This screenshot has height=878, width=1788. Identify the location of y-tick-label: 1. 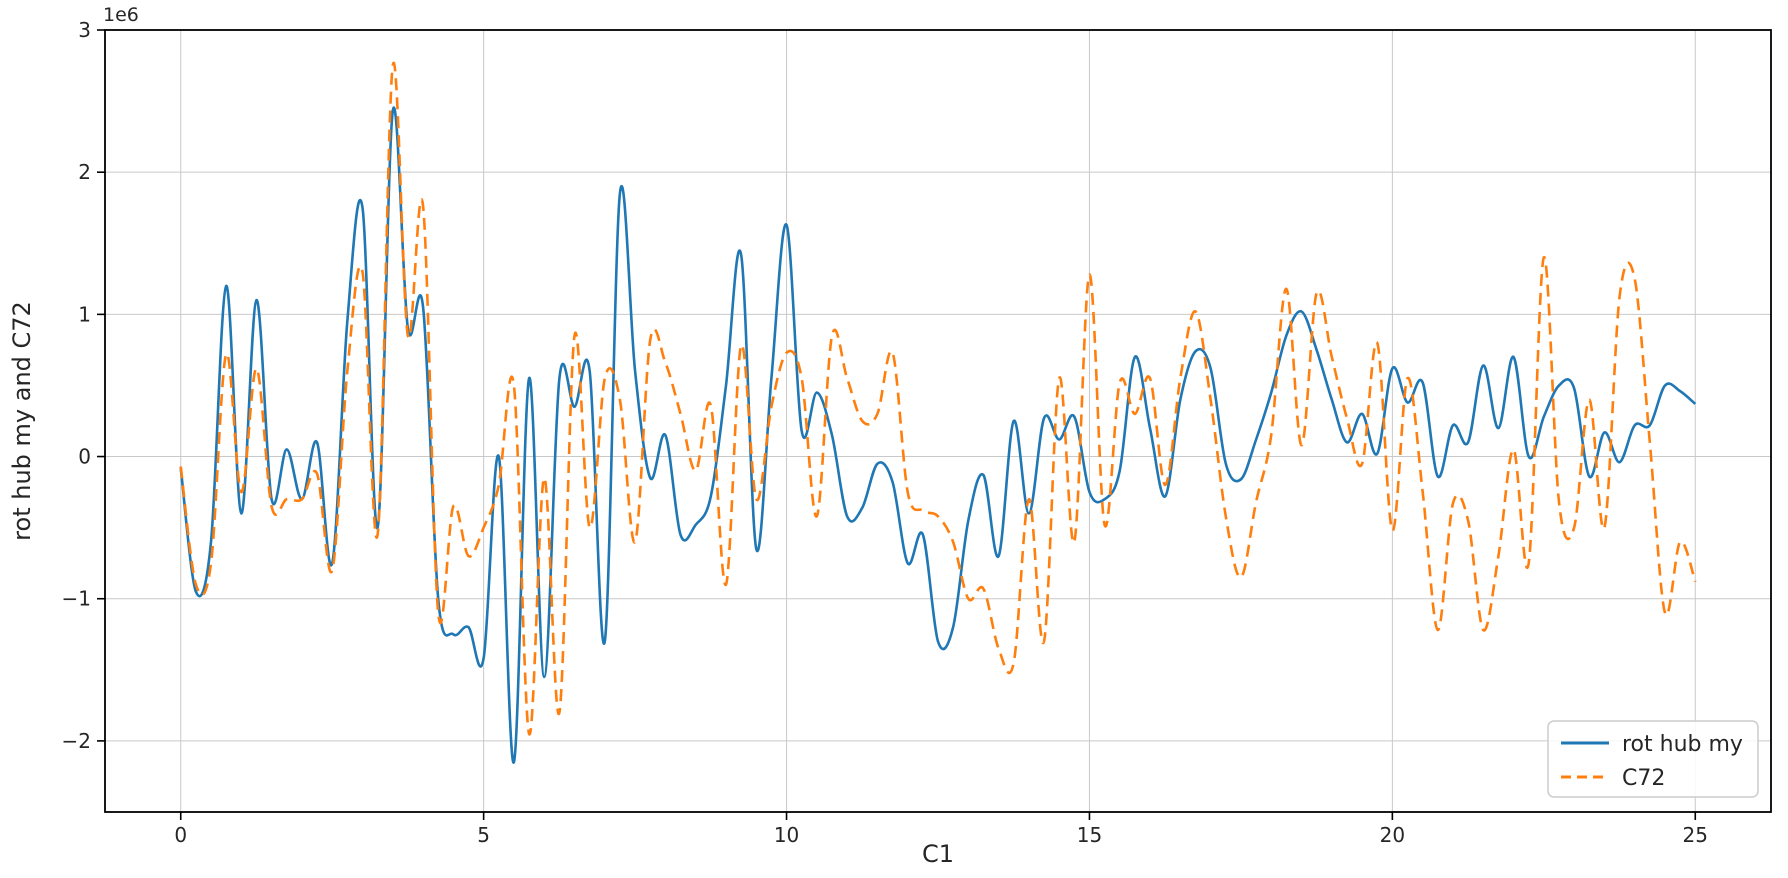
(84, 314).